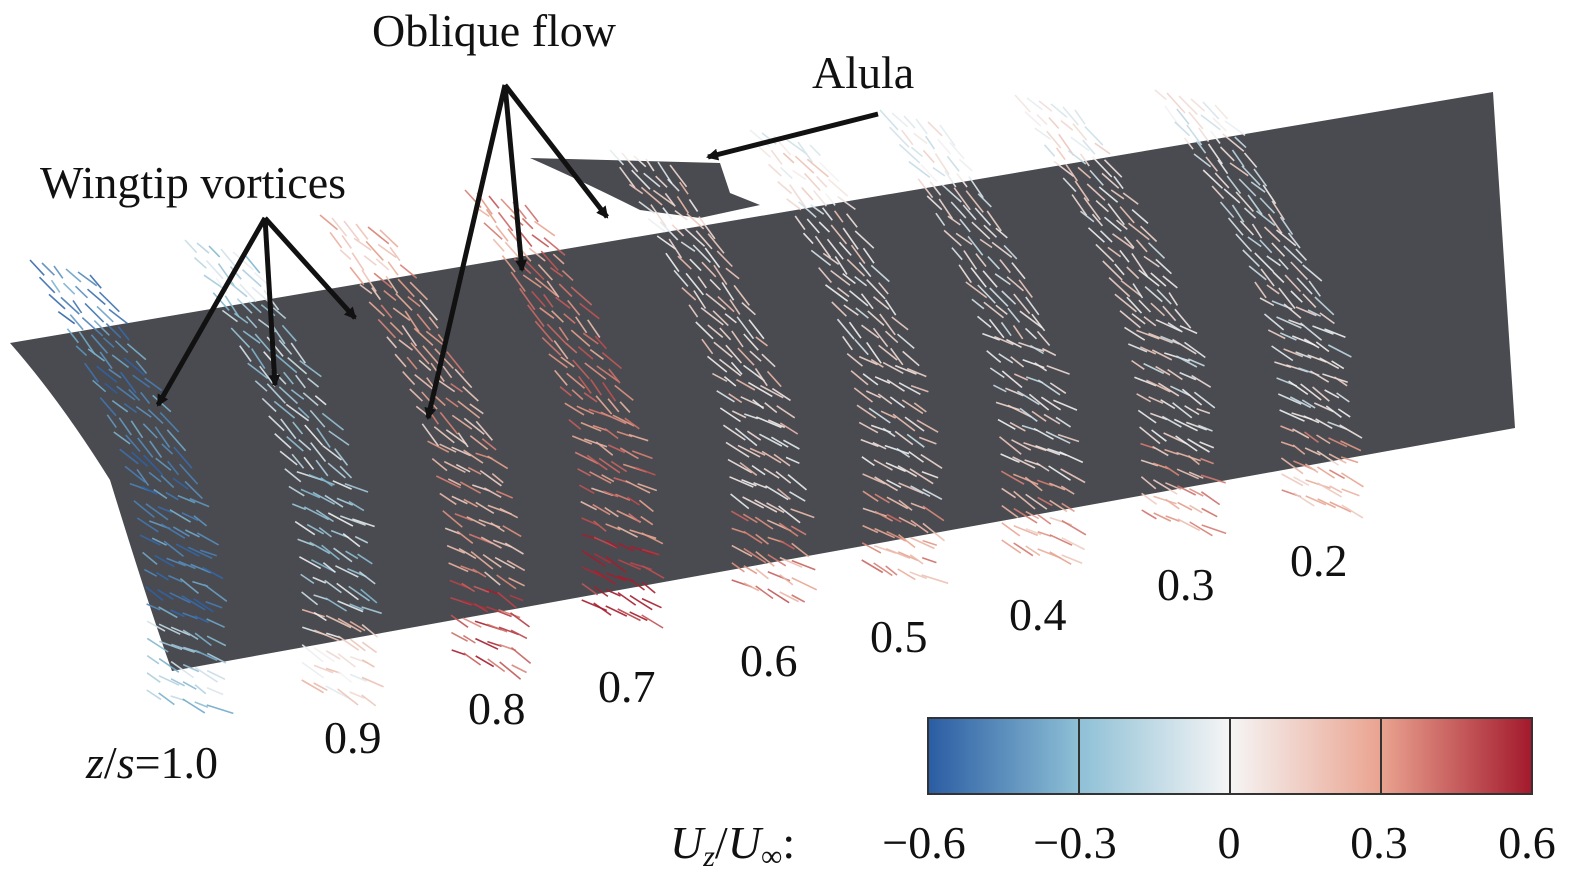 The width and height of the screenshot is (1575, 891). Describe the element at coordinates (1229, 842) in the screenshot. I see `colorbar-tick: 0` at that location.